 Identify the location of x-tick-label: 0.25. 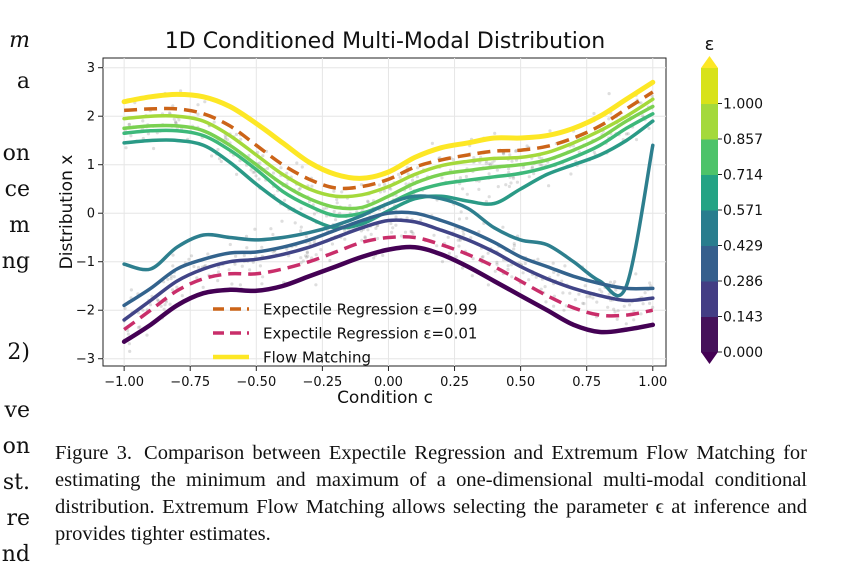
(454, 382).